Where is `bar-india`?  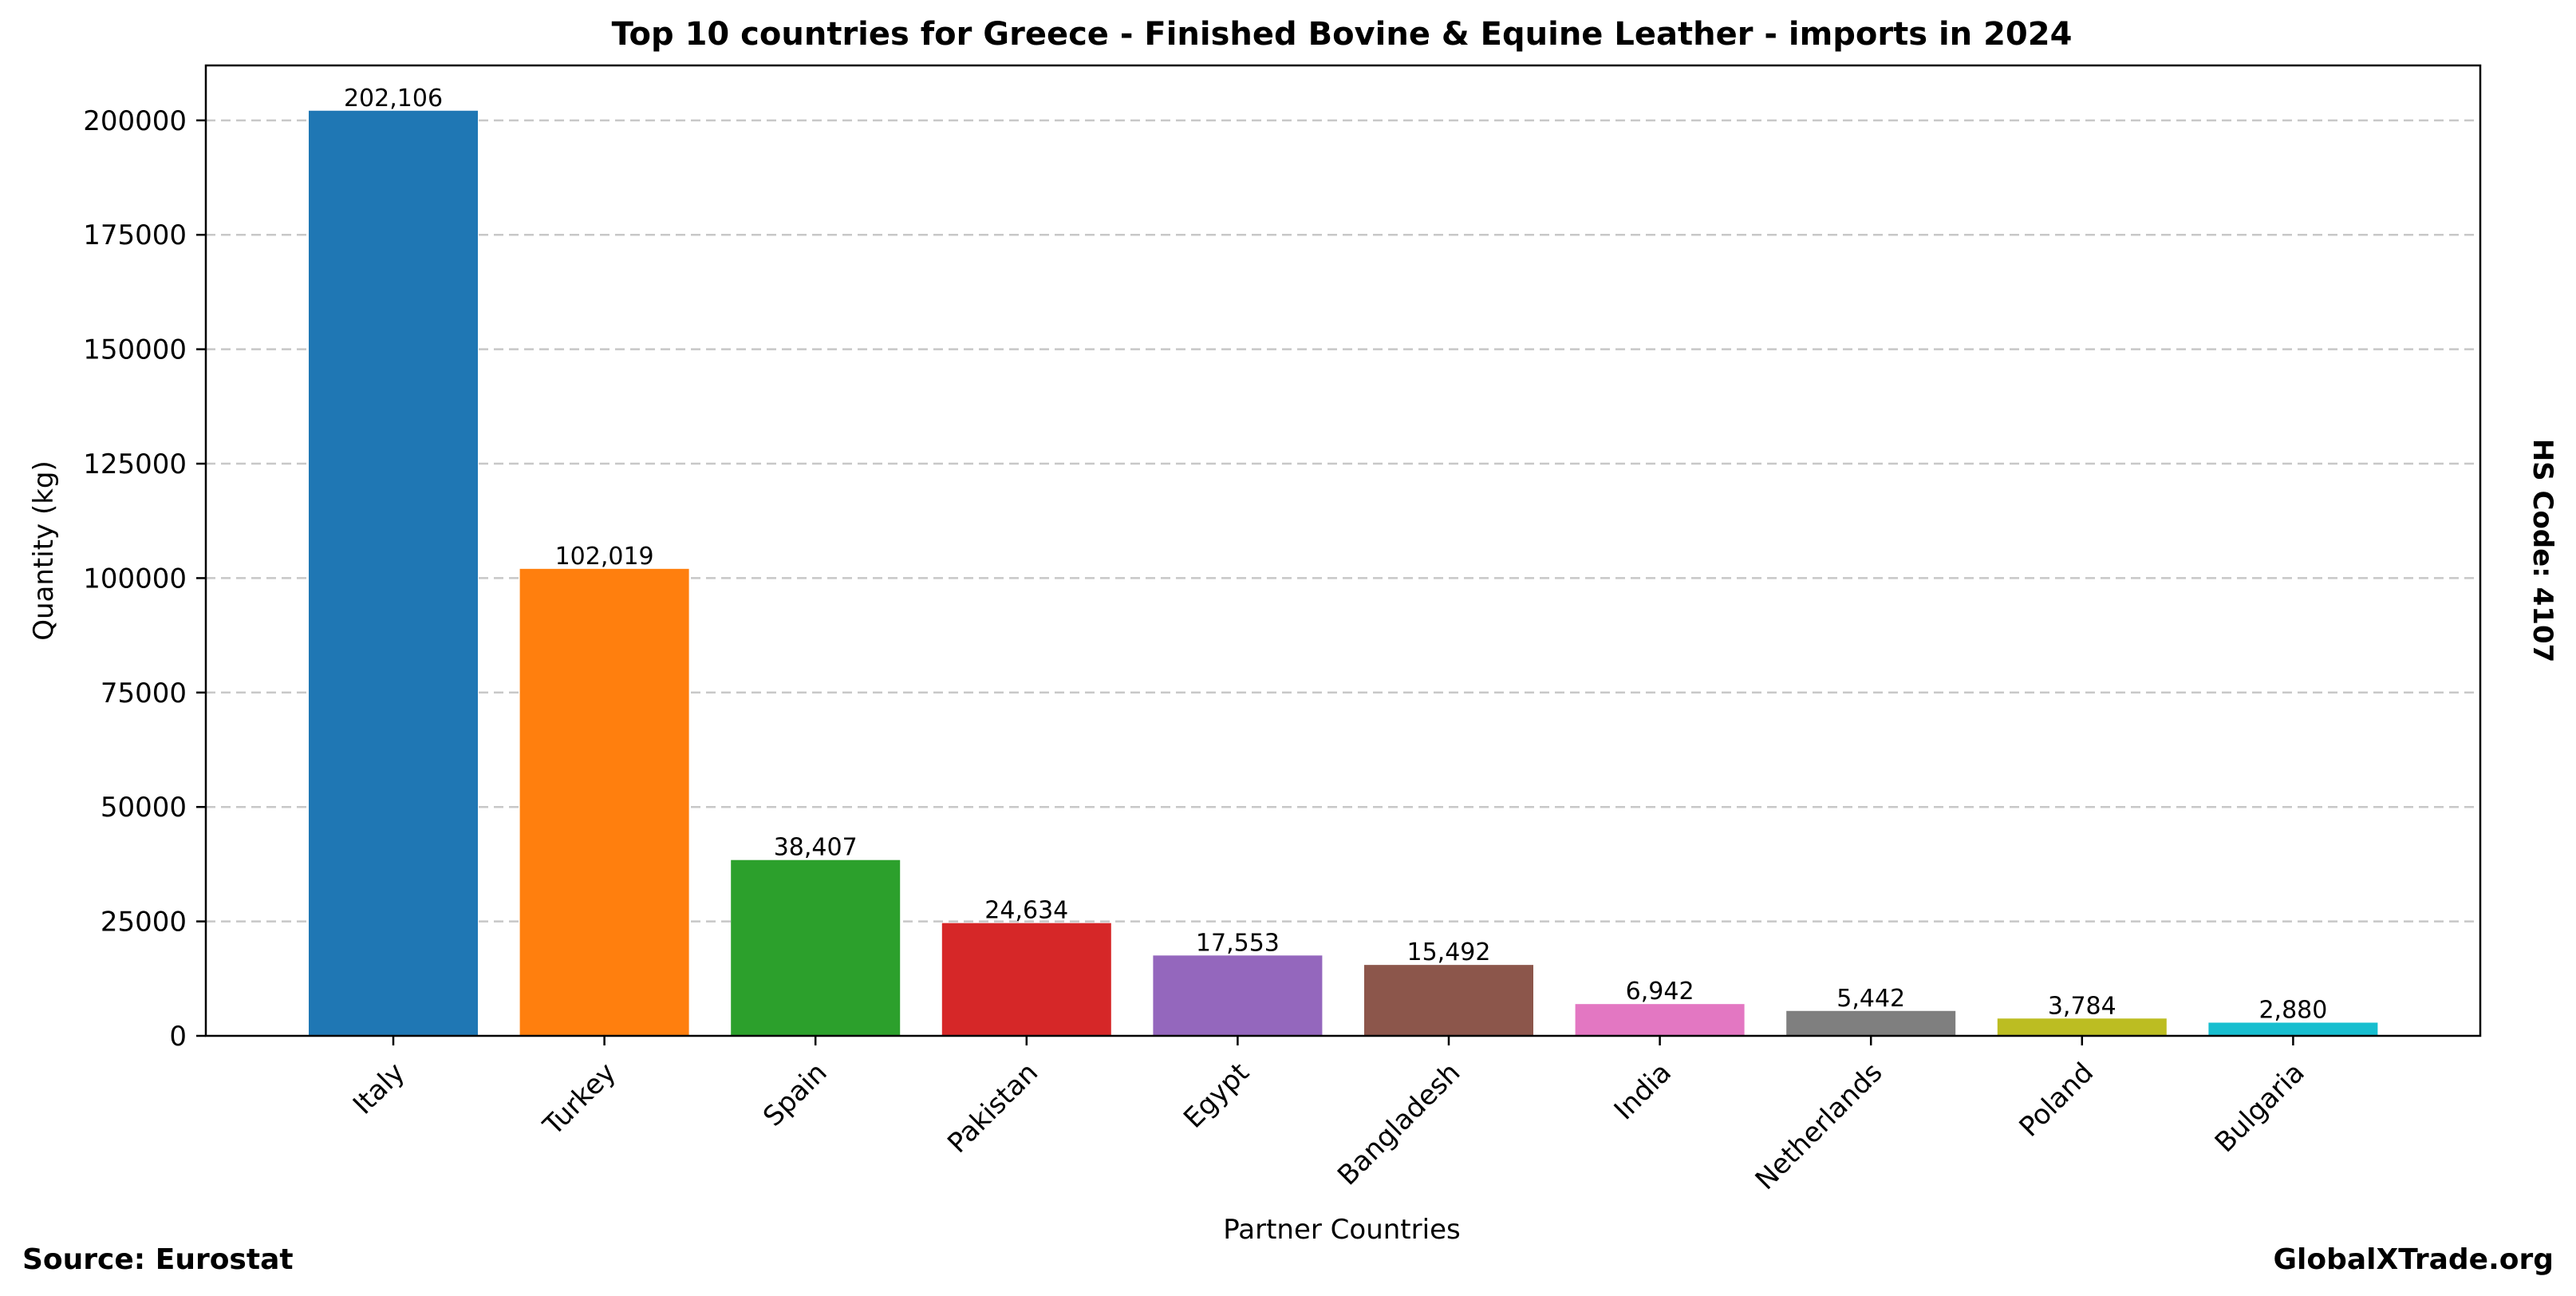 bar-india is located at coordinates (1660, 1020).